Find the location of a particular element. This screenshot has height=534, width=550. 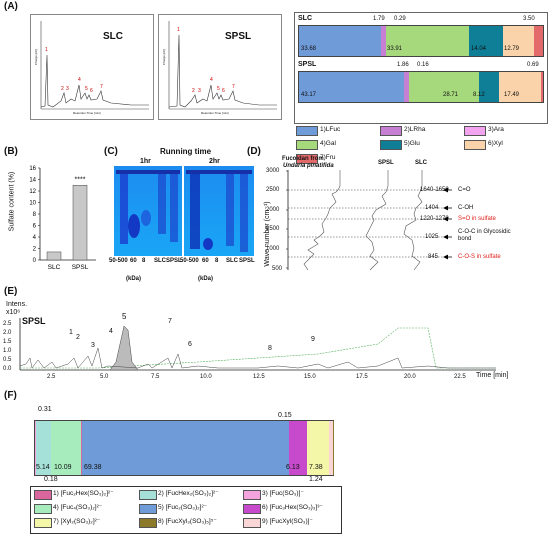

composition-spsl-fuc-val: 43.17 is located at coordinates (309, 95).